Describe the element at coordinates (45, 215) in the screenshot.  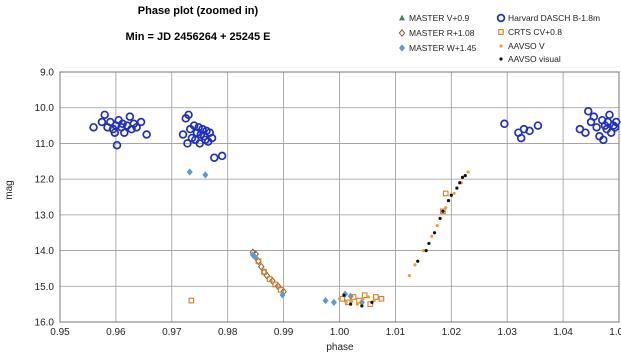
I see `y-tick-label: 13.0` at that location.